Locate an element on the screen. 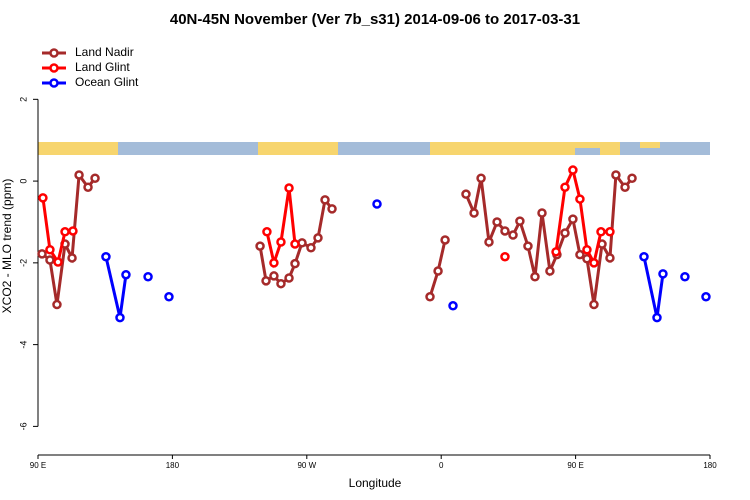 The height and width of the screenshot is (500, 750). surface-band is located at coordinates (374, 148).